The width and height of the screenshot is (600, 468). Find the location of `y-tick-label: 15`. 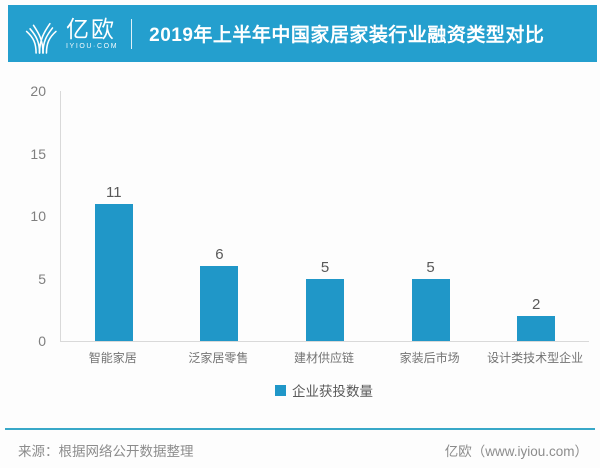

y-tick-label: 15 is located at coordinates (38, 153).